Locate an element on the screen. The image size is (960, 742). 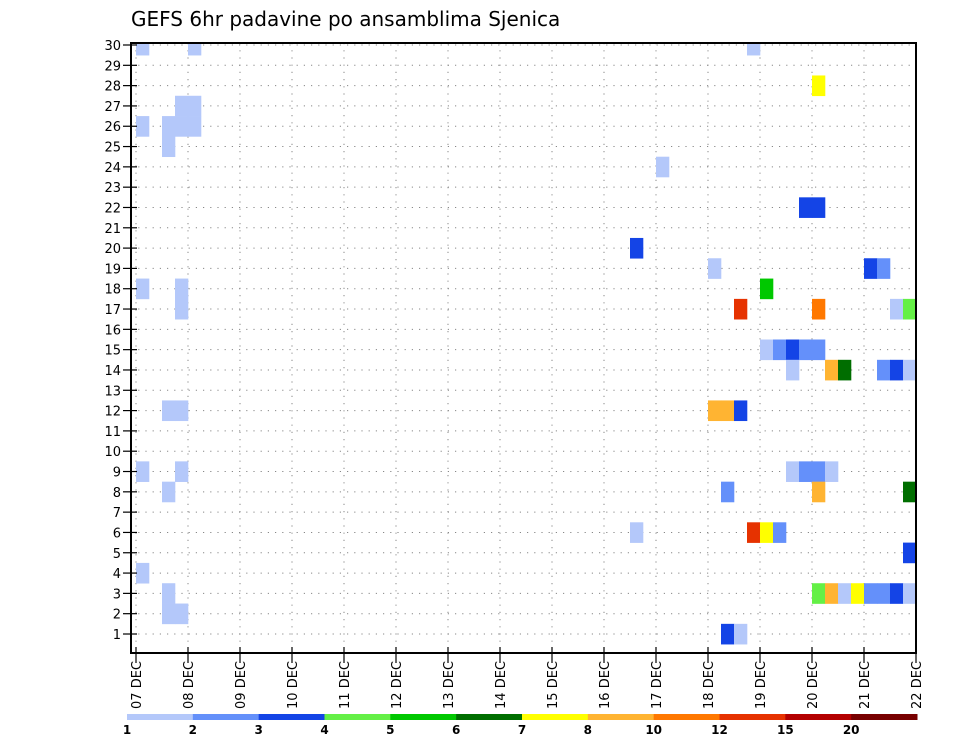
y-tick-label: 18 is located at coordinates (112, 290).